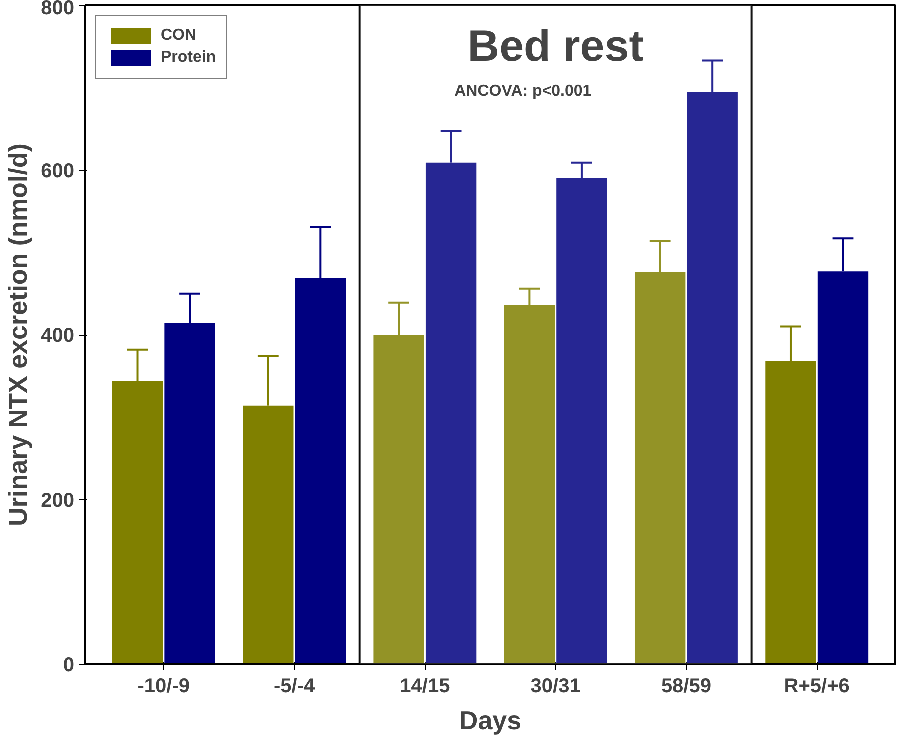 Image resolution: width=903 pixels, height=742 pixels. What do you see at coordinates (555, 687) in the screenshot?
I see `x-tick-label: 30/31` at bounding box center [555, 687].